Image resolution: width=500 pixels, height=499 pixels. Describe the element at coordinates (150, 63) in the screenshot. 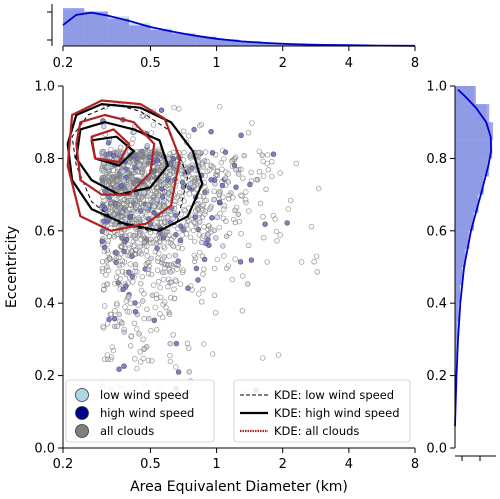

I see `top-x-tick-label: 0.5` at that location.